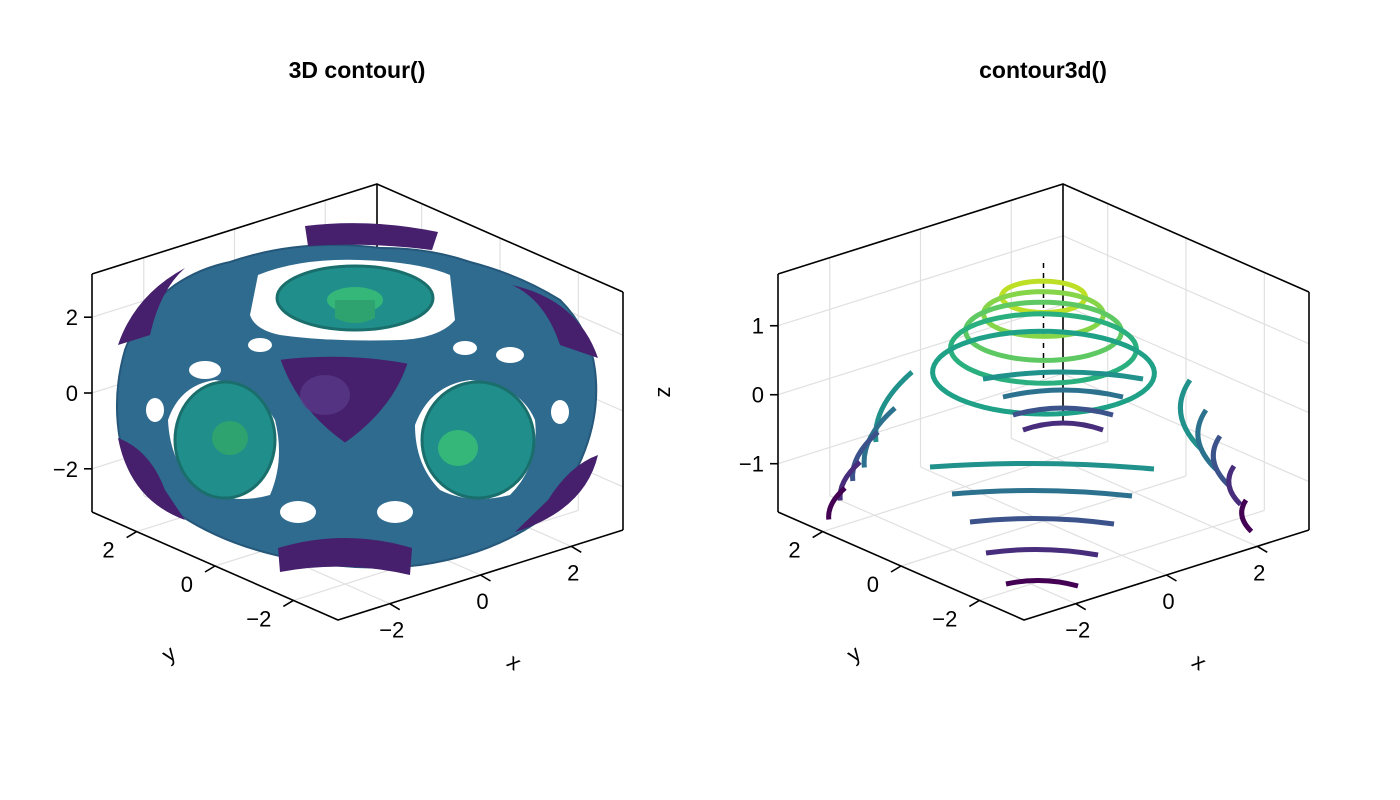 This screenshot has height=800, width=1400. Describe the element at coordinates (355, 311) in the screenshot. I see `surface-stem-top` at that location.